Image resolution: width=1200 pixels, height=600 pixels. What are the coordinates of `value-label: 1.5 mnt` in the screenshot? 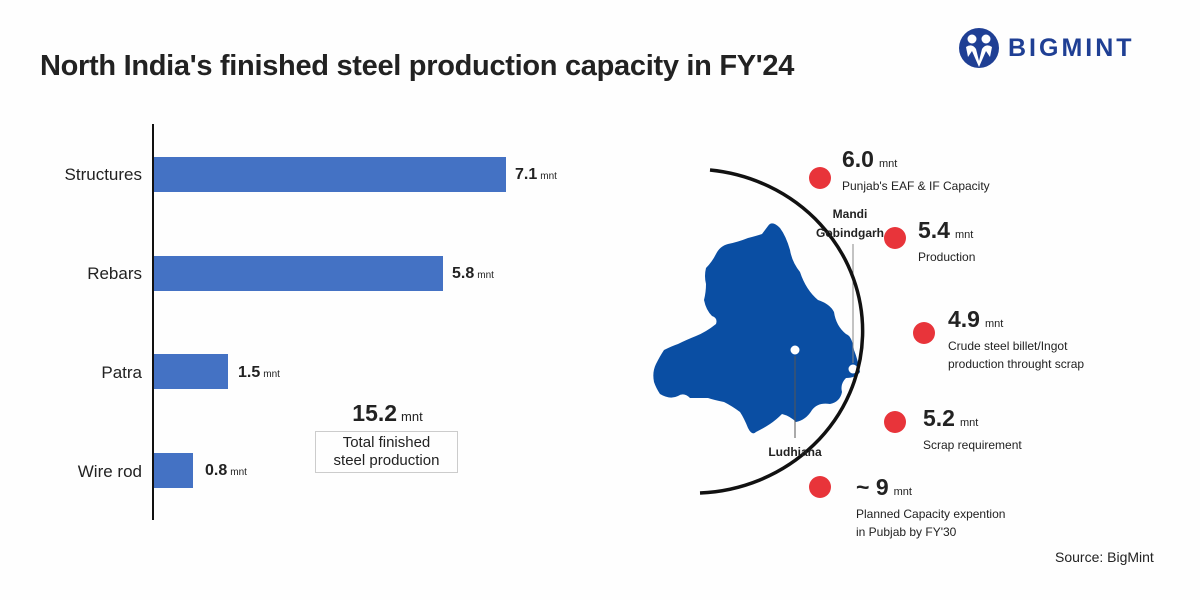 It's located at (259, 372).